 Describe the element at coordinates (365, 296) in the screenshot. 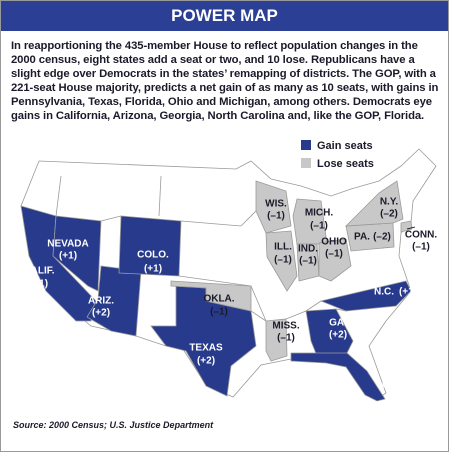

I see `state-nc` at that location.